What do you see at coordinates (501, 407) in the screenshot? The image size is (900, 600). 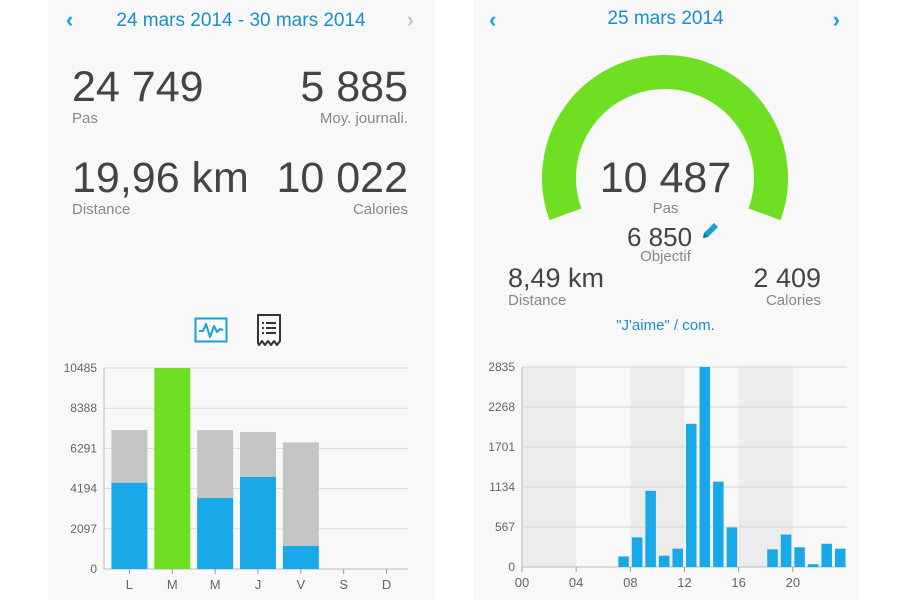 I see `y-tick-label: 2268` at bounding box center [501, 407].